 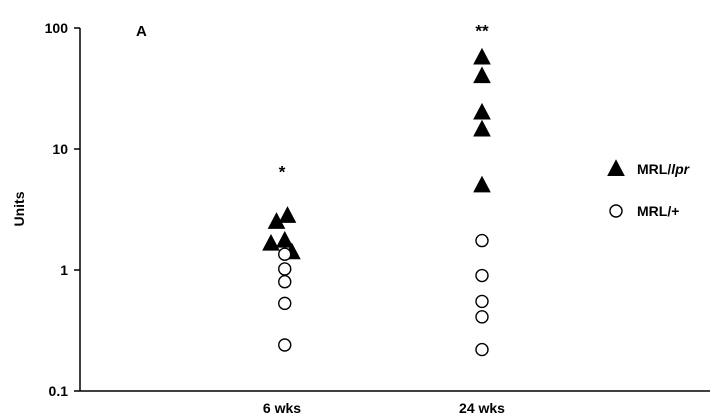 What do you see at coordinates (60, 149) in the screenshot?
I see `y-tick-label: 10` at bounding box center [60, 149].